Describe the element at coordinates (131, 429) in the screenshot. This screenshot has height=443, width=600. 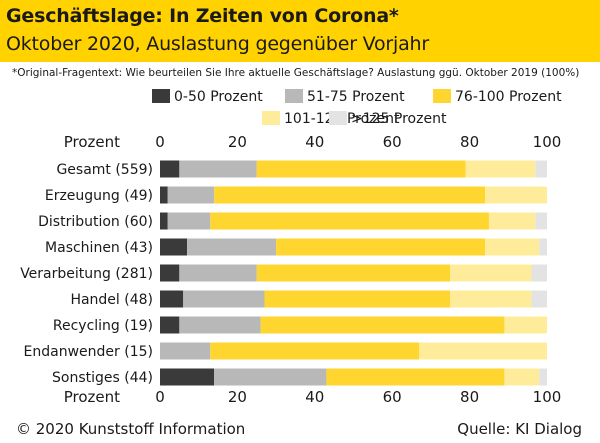
I see `copyright-text: © 2020 Kunststoff Information` at that location.